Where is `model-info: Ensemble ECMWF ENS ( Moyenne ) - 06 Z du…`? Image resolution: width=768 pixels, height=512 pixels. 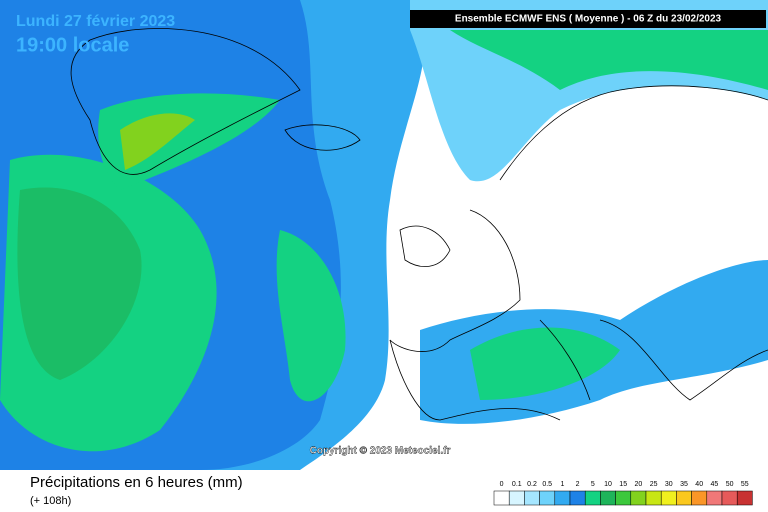 model-info: Ensemble ECMWF ENS ( Moyenne ) - 06 Z du… is located at coordinates (588, 19).